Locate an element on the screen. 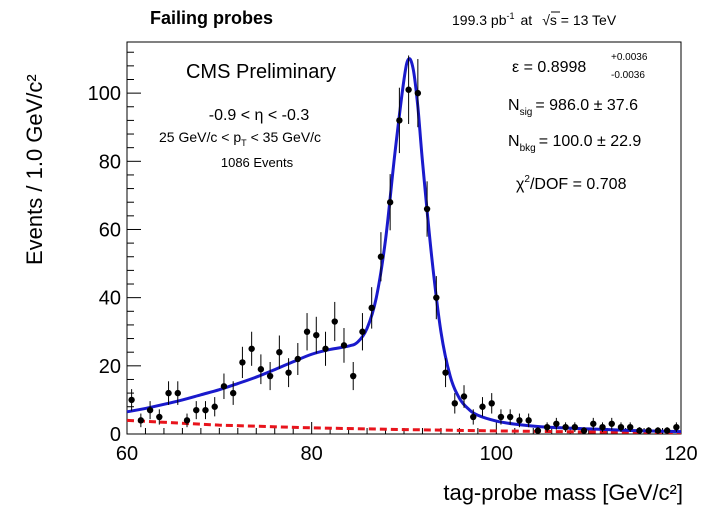  nbkg-label: Nbkg = 100.0 ± 22.9 is located at coordinates (574, 143).